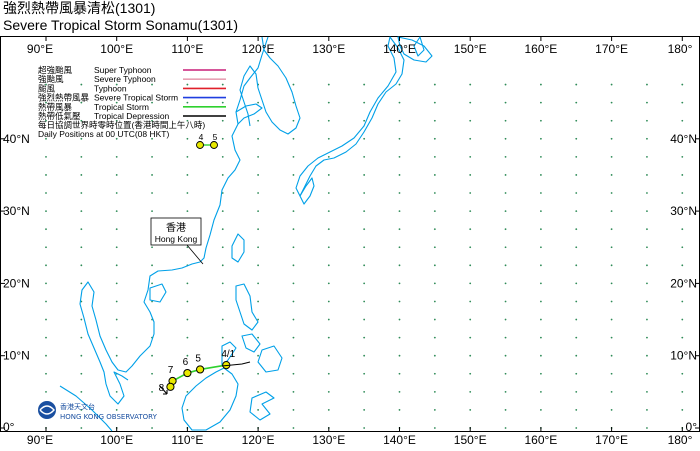 This screenshot has width=700, height=451. I want to click on legend-label-en: Typhoon, so click(110, 88).